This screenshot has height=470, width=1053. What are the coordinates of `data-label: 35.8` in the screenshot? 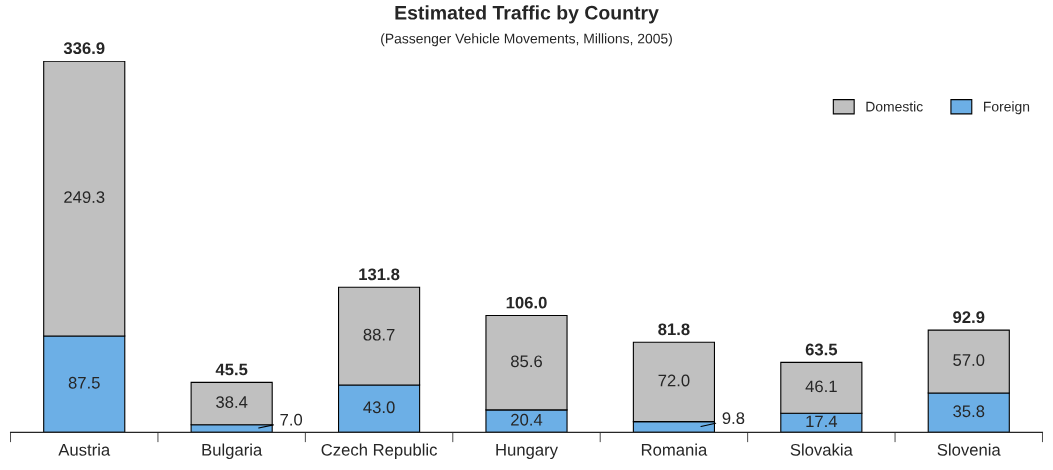 It's located at (969, 411).